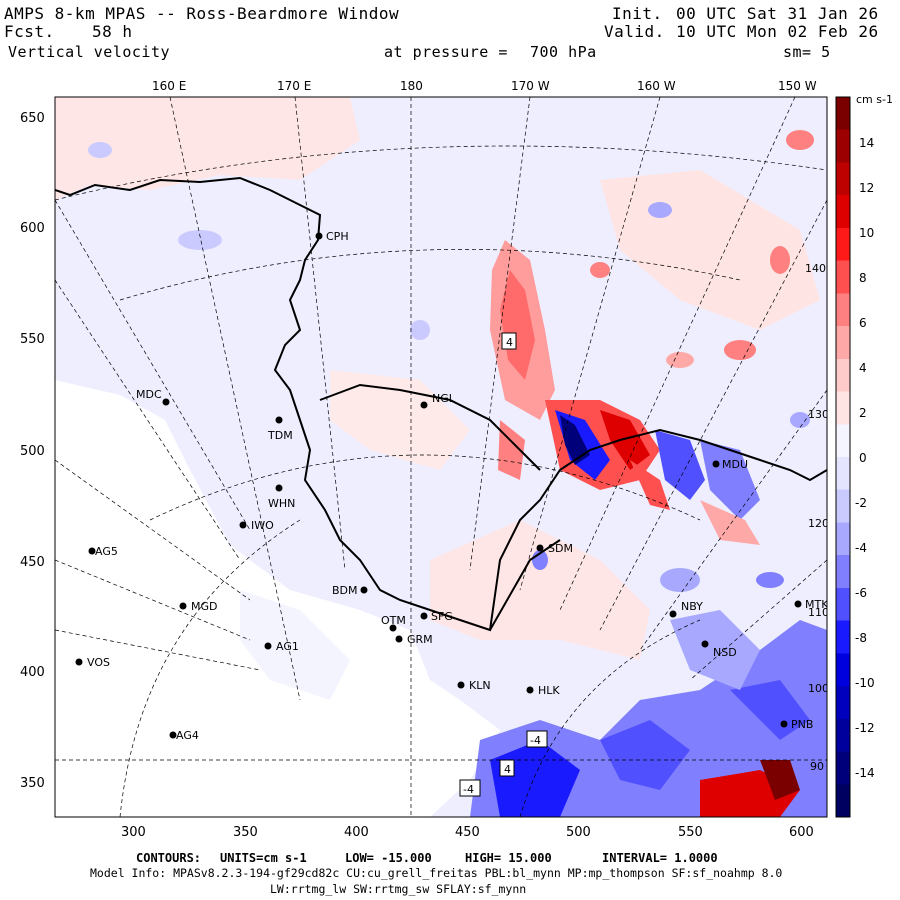 The image size is (900, 900). Describe the element at coordinates (777, 13) in the screenshot. I see `init-time: 00 UTC Sat 31 Jan 26` at that location.